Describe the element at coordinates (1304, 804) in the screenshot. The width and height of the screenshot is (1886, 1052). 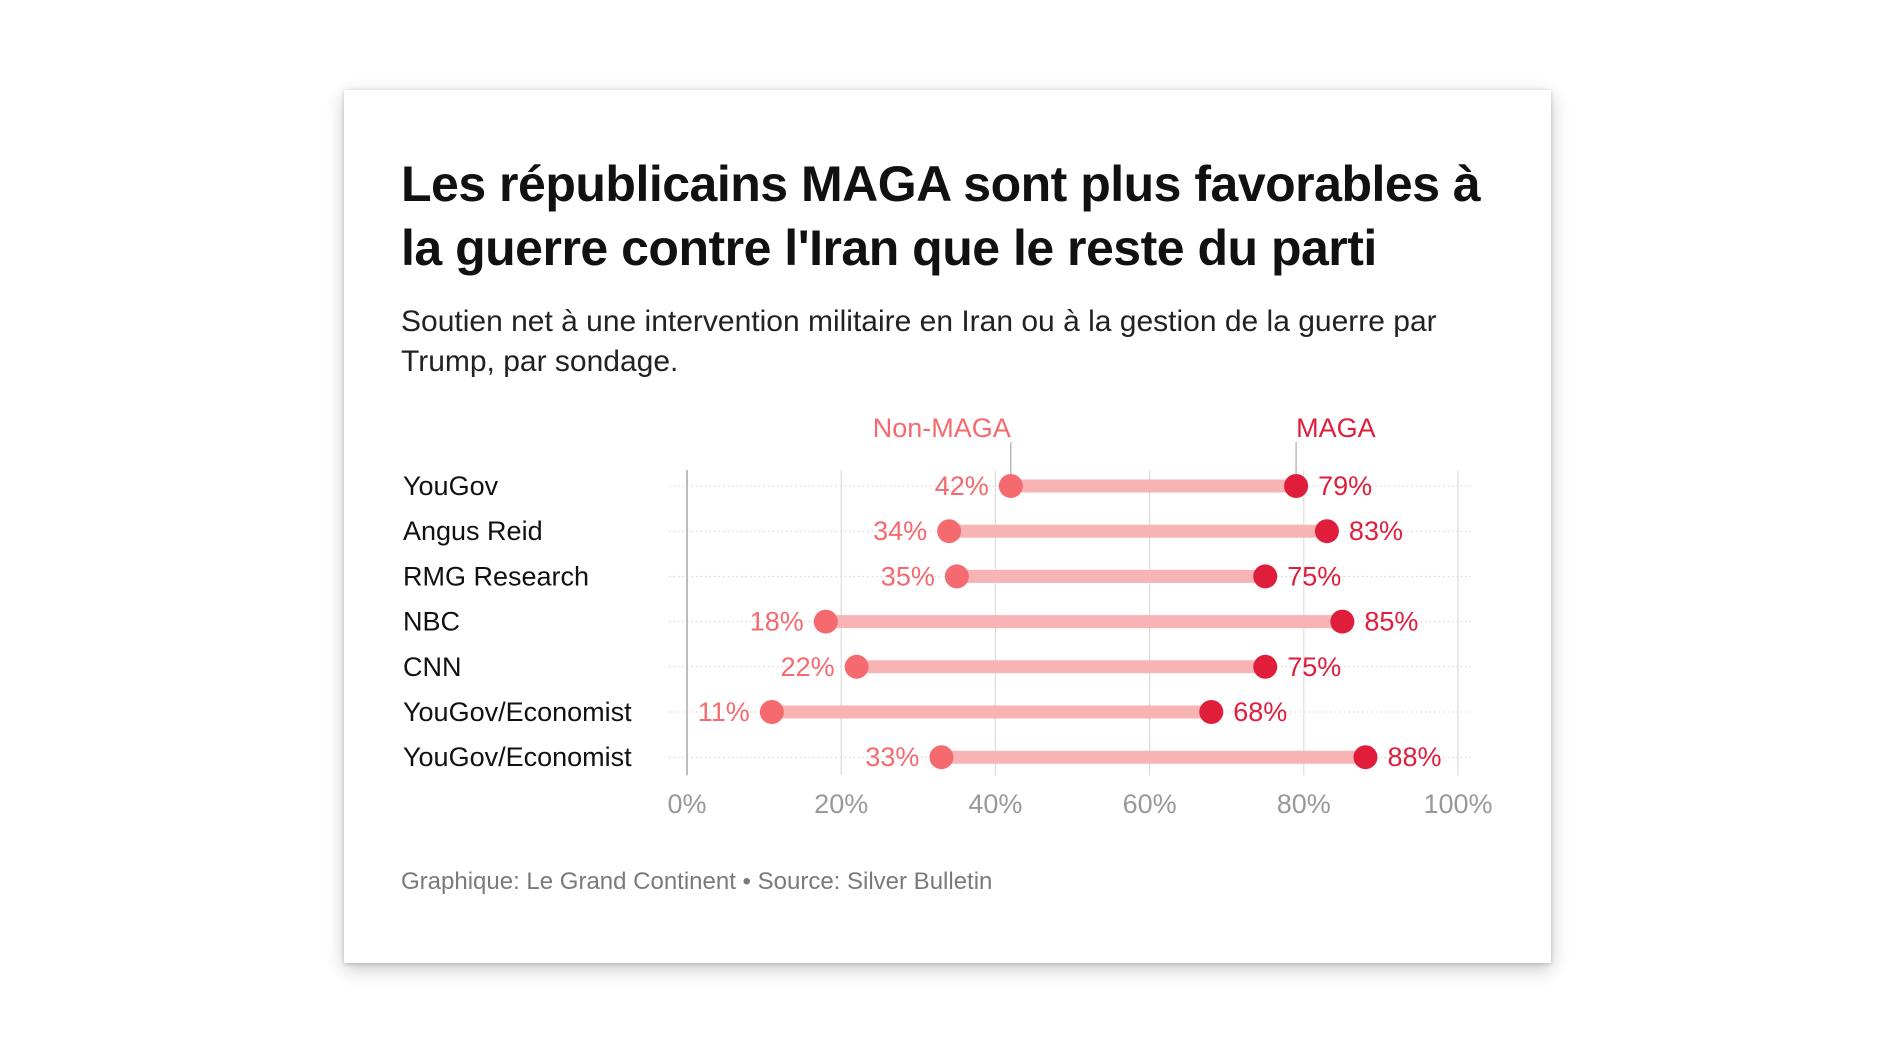
I see `x-tick-label: 80%` at that location.